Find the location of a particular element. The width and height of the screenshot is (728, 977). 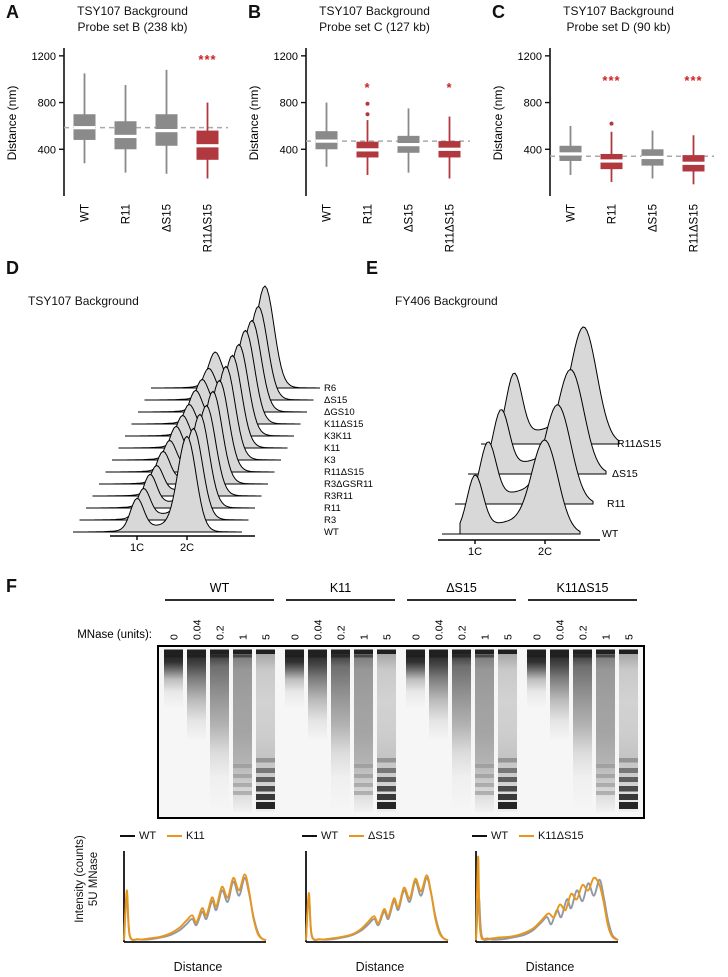

intensity-chart-k11ds15 is located at coordinates (547, 897).